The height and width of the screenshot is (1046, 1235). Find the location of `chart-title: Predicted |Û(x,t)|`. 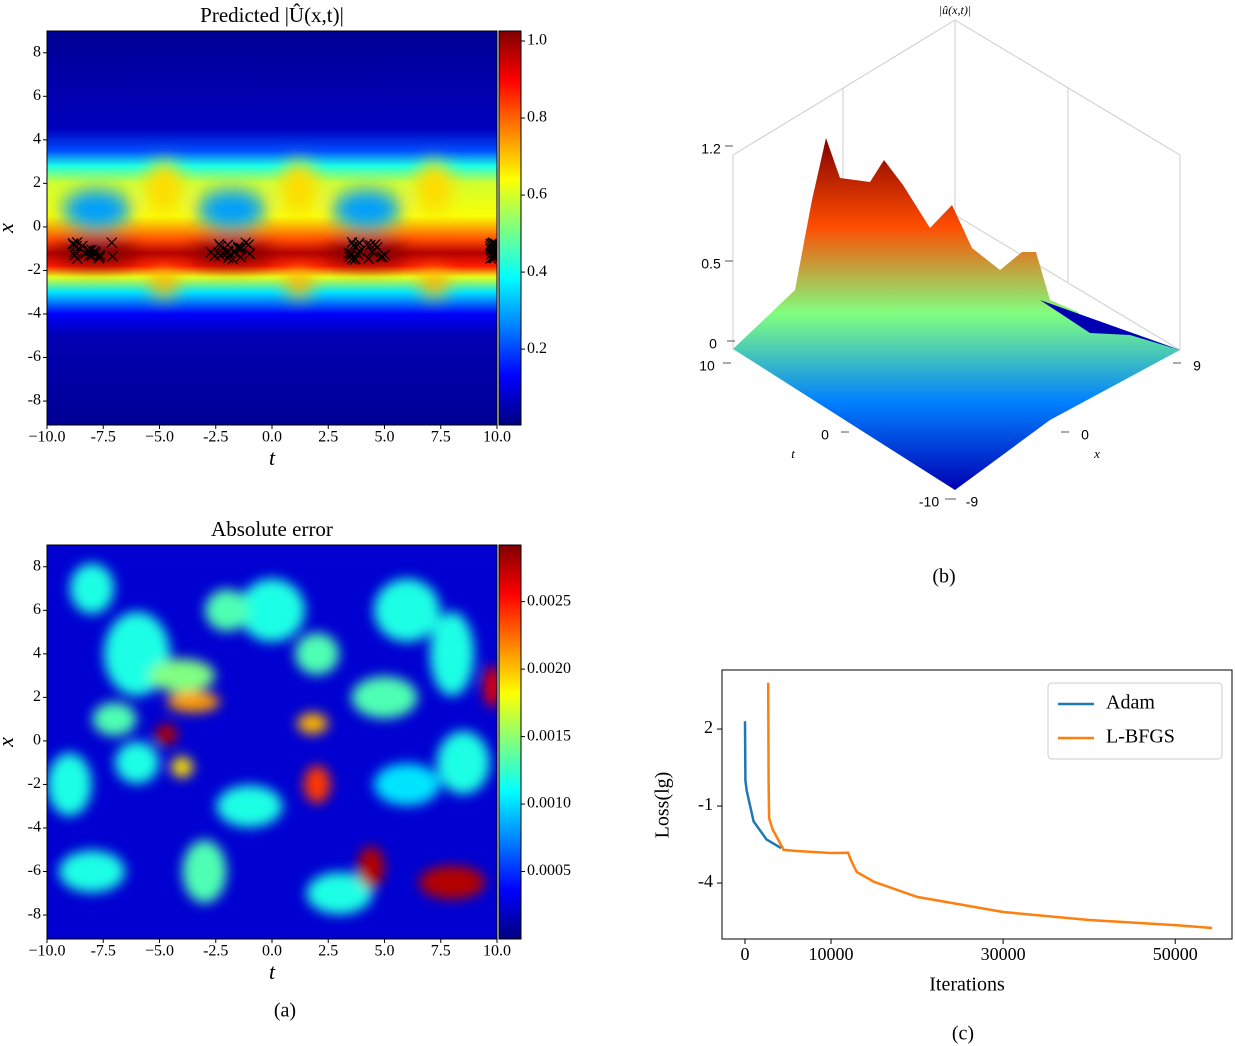

chart-title: Predicted |Û(x,t)| is located at coordinates (272, 15).